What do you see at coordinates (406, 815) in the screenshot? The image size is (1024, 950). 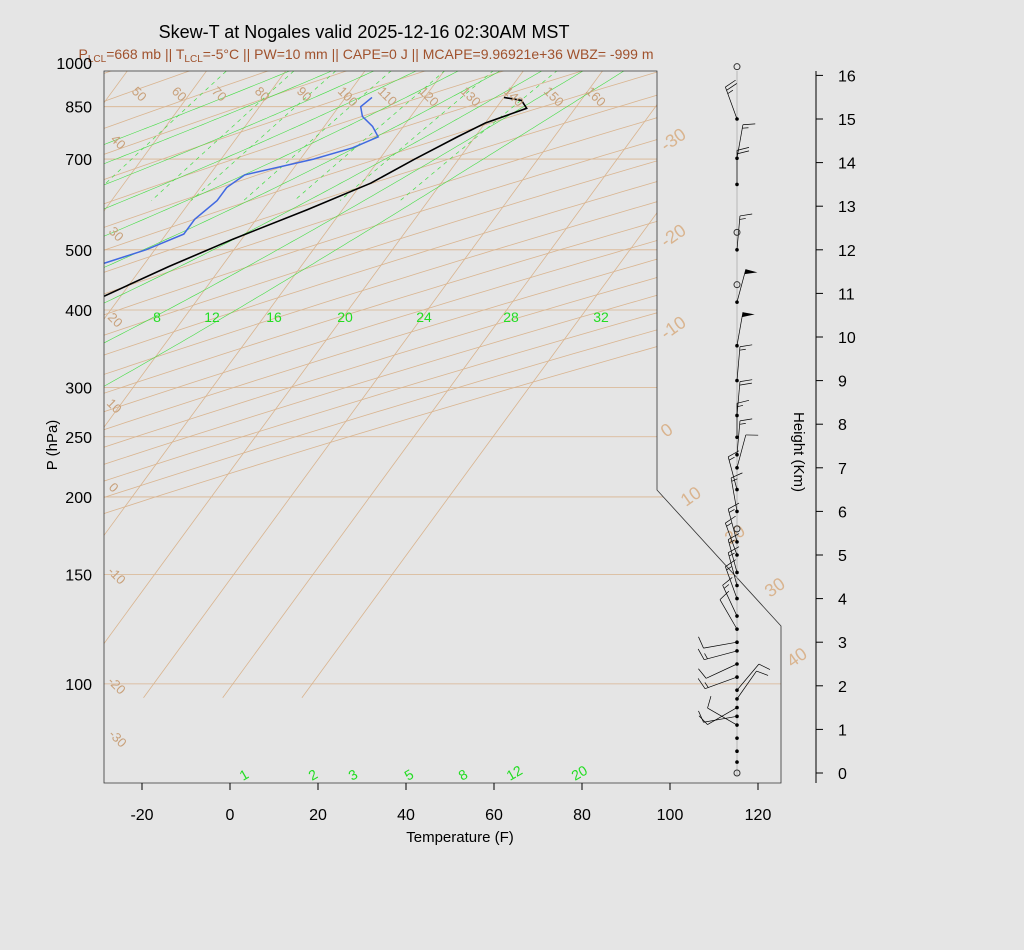 I see `temp-tick-label: 40` at bounding box center [406, 815].